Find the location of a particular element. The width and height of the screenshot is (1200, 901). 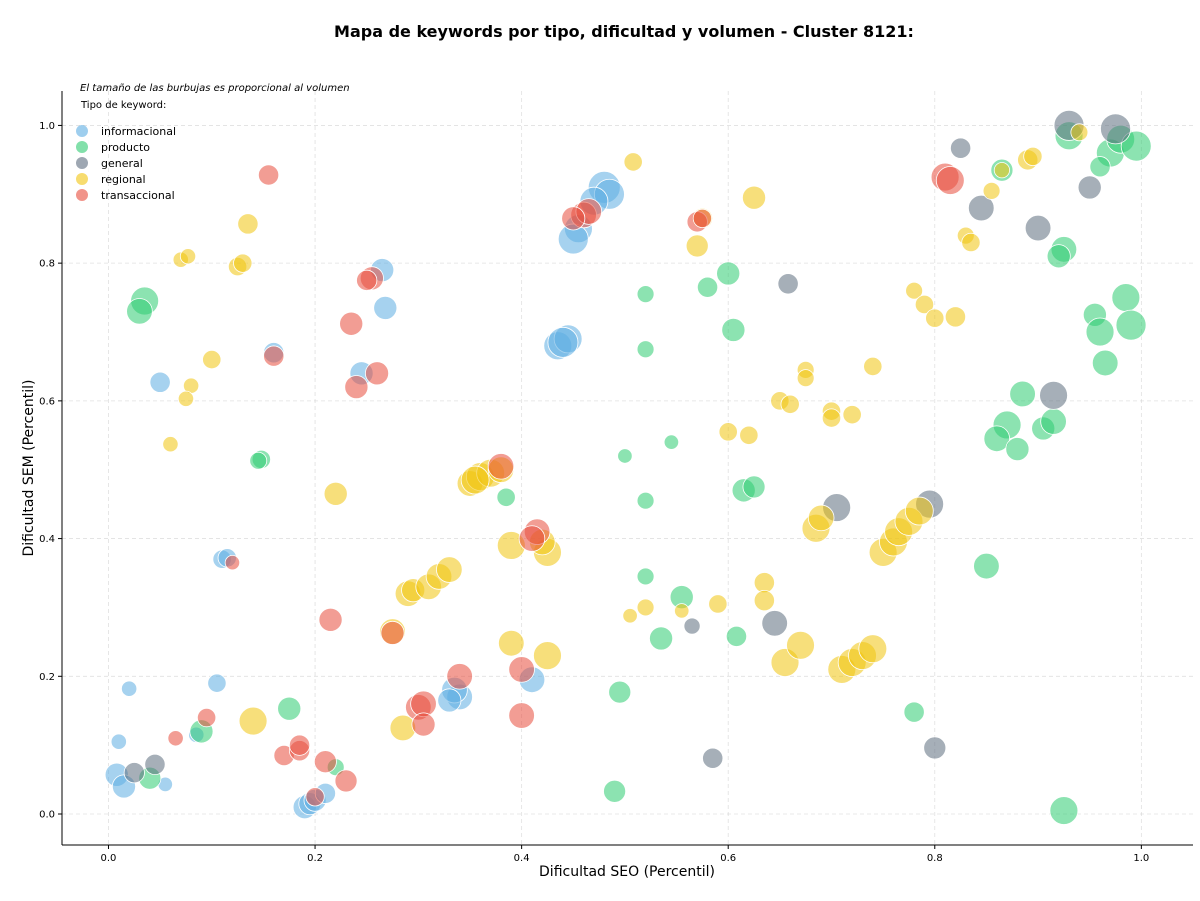

x-tick-label: 0.4 is located at coordinates (522, 858).